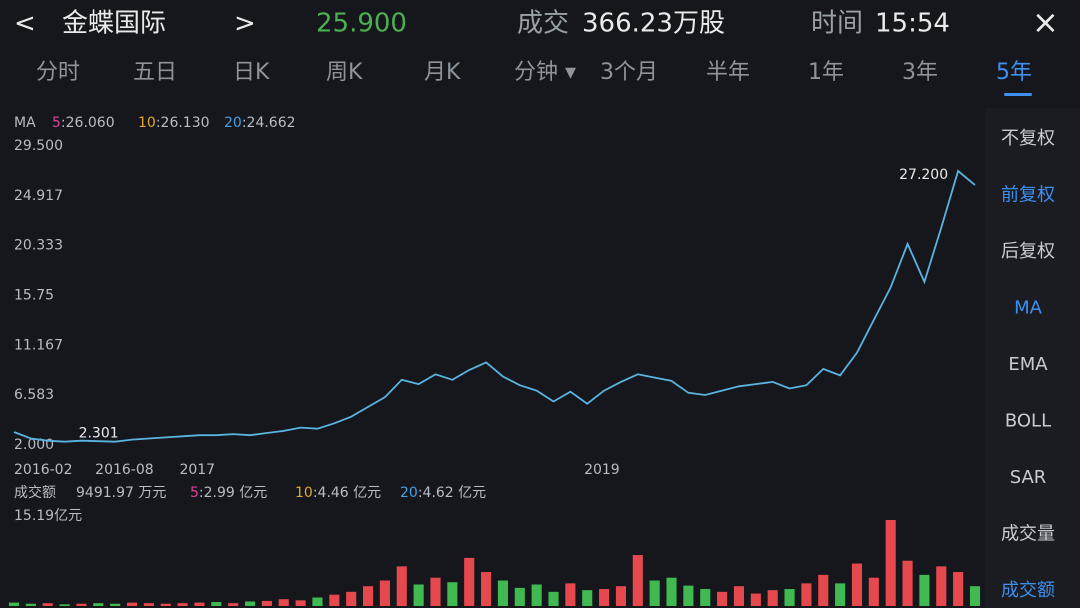 The image size is (1080, 608). I want to click on x-tick-label: 2016-08, so click(124, 470).